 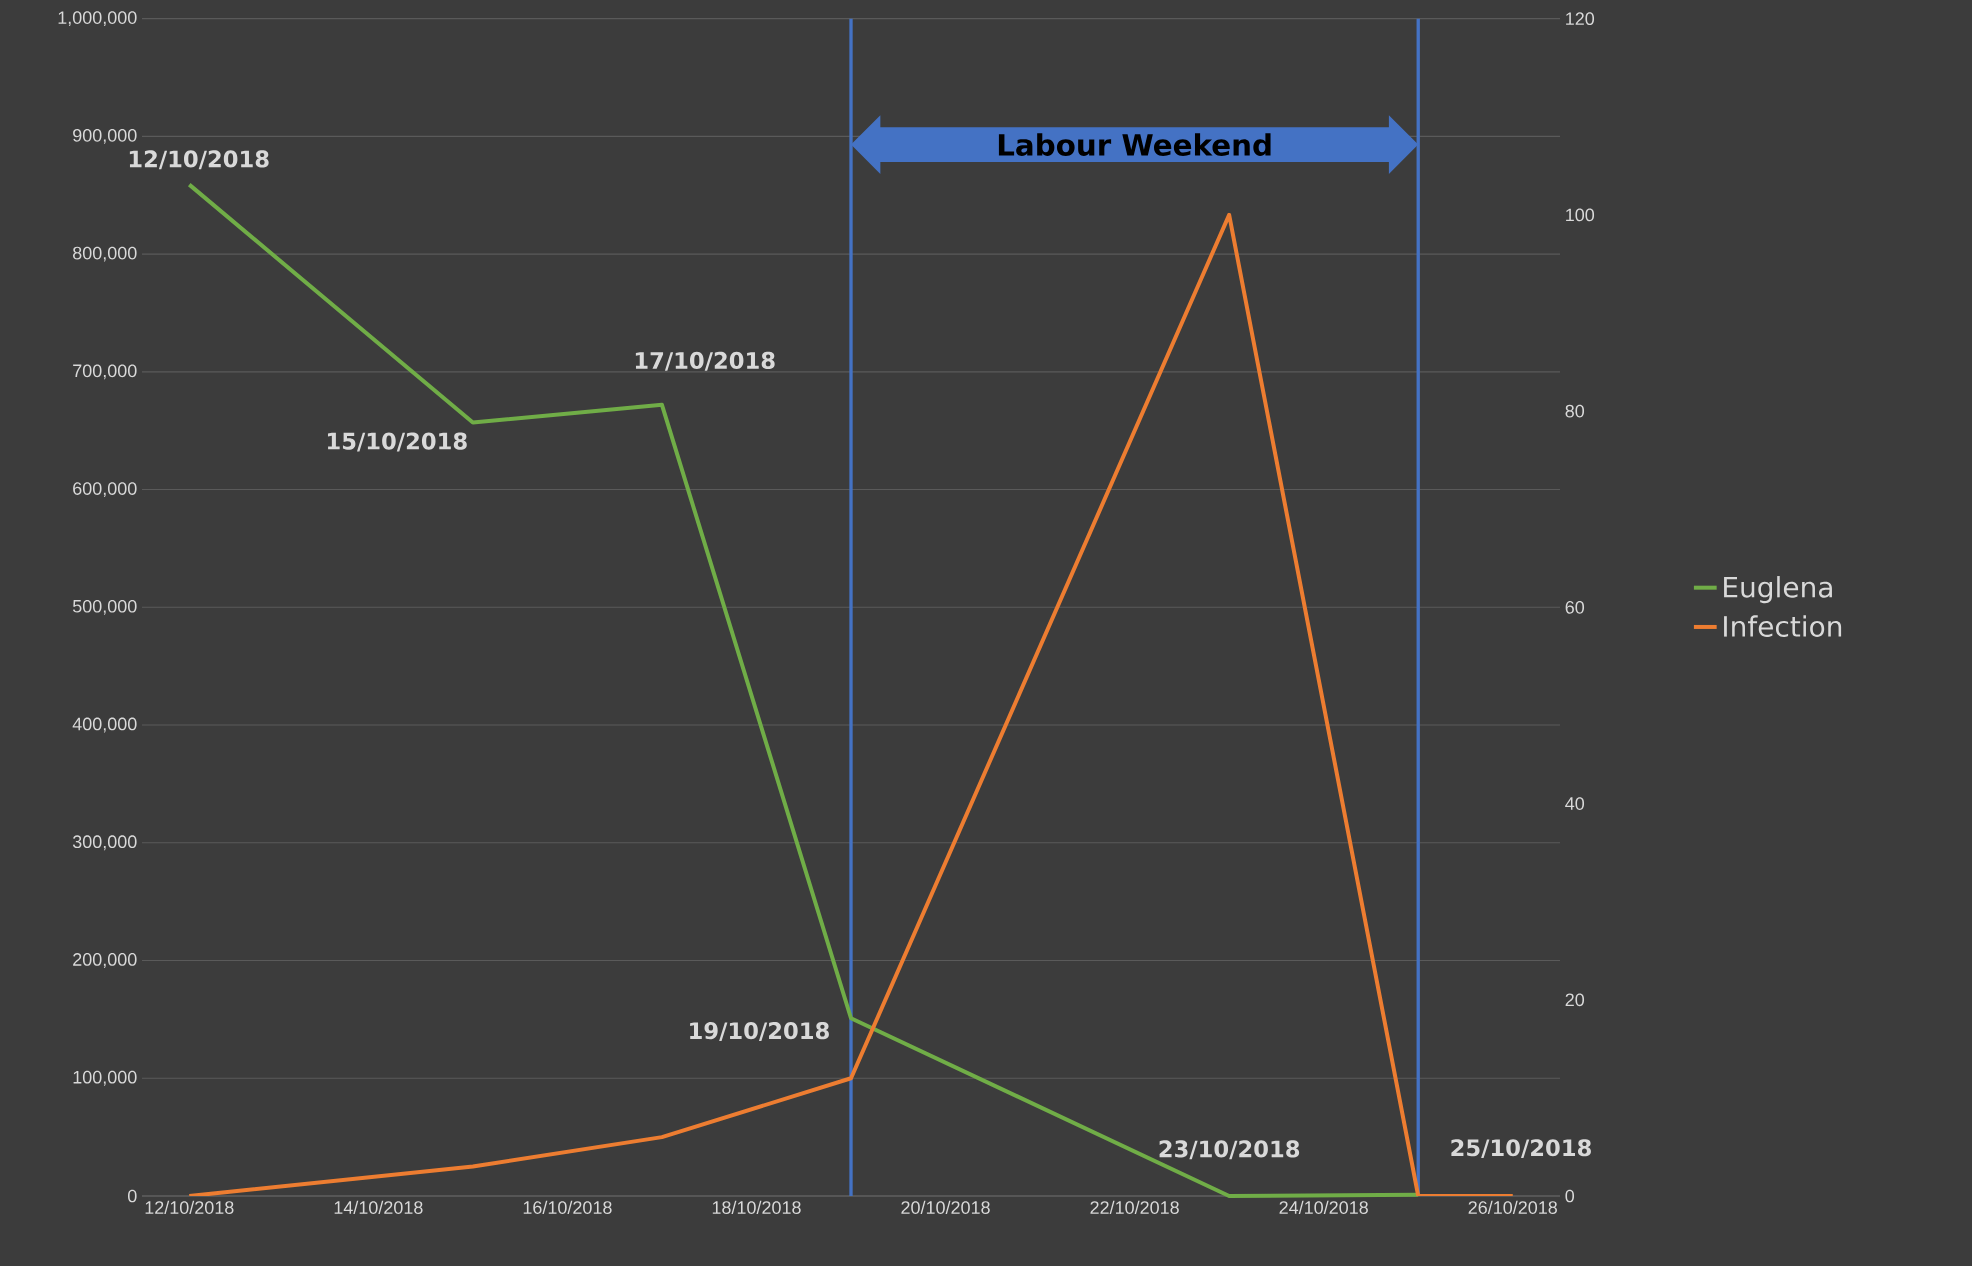 What do you see at coordinates (705, 361) in the screenshot?
I see `annotation: 17/10/2018` at bounding box center [705, 361].